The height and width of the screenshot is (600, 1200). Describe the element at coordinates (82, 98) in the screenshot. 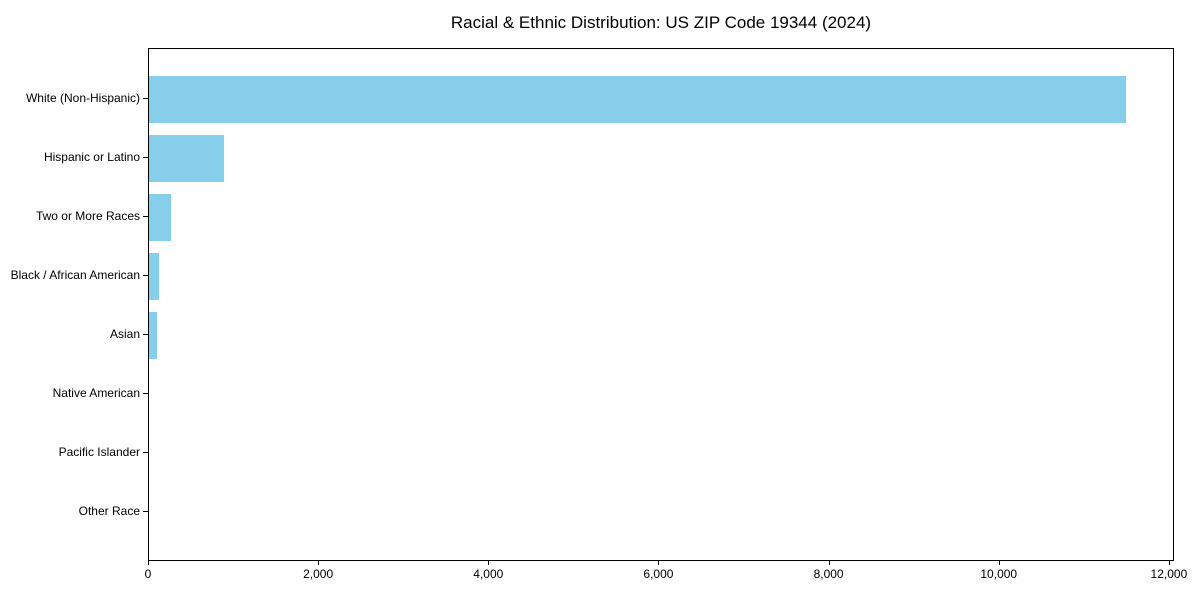

I see `y-axis-label: White (Non-Hispanic)` at that location.